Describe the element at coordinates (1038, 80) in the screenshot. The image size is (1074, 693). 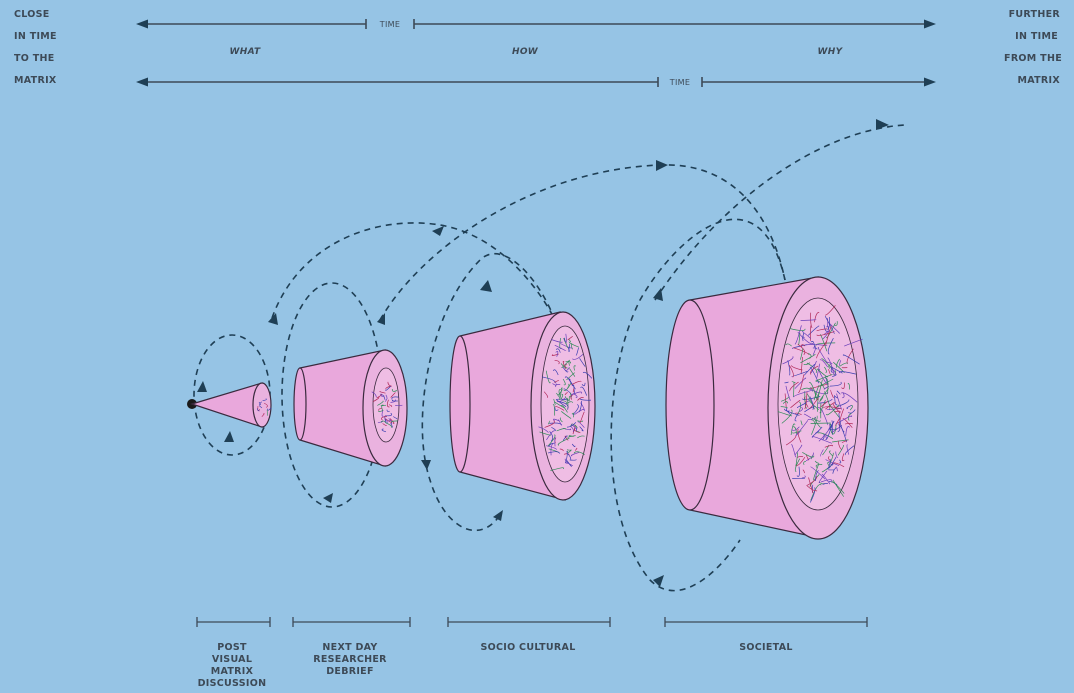
I see `further-label-line-4: MATRIX` at that location.